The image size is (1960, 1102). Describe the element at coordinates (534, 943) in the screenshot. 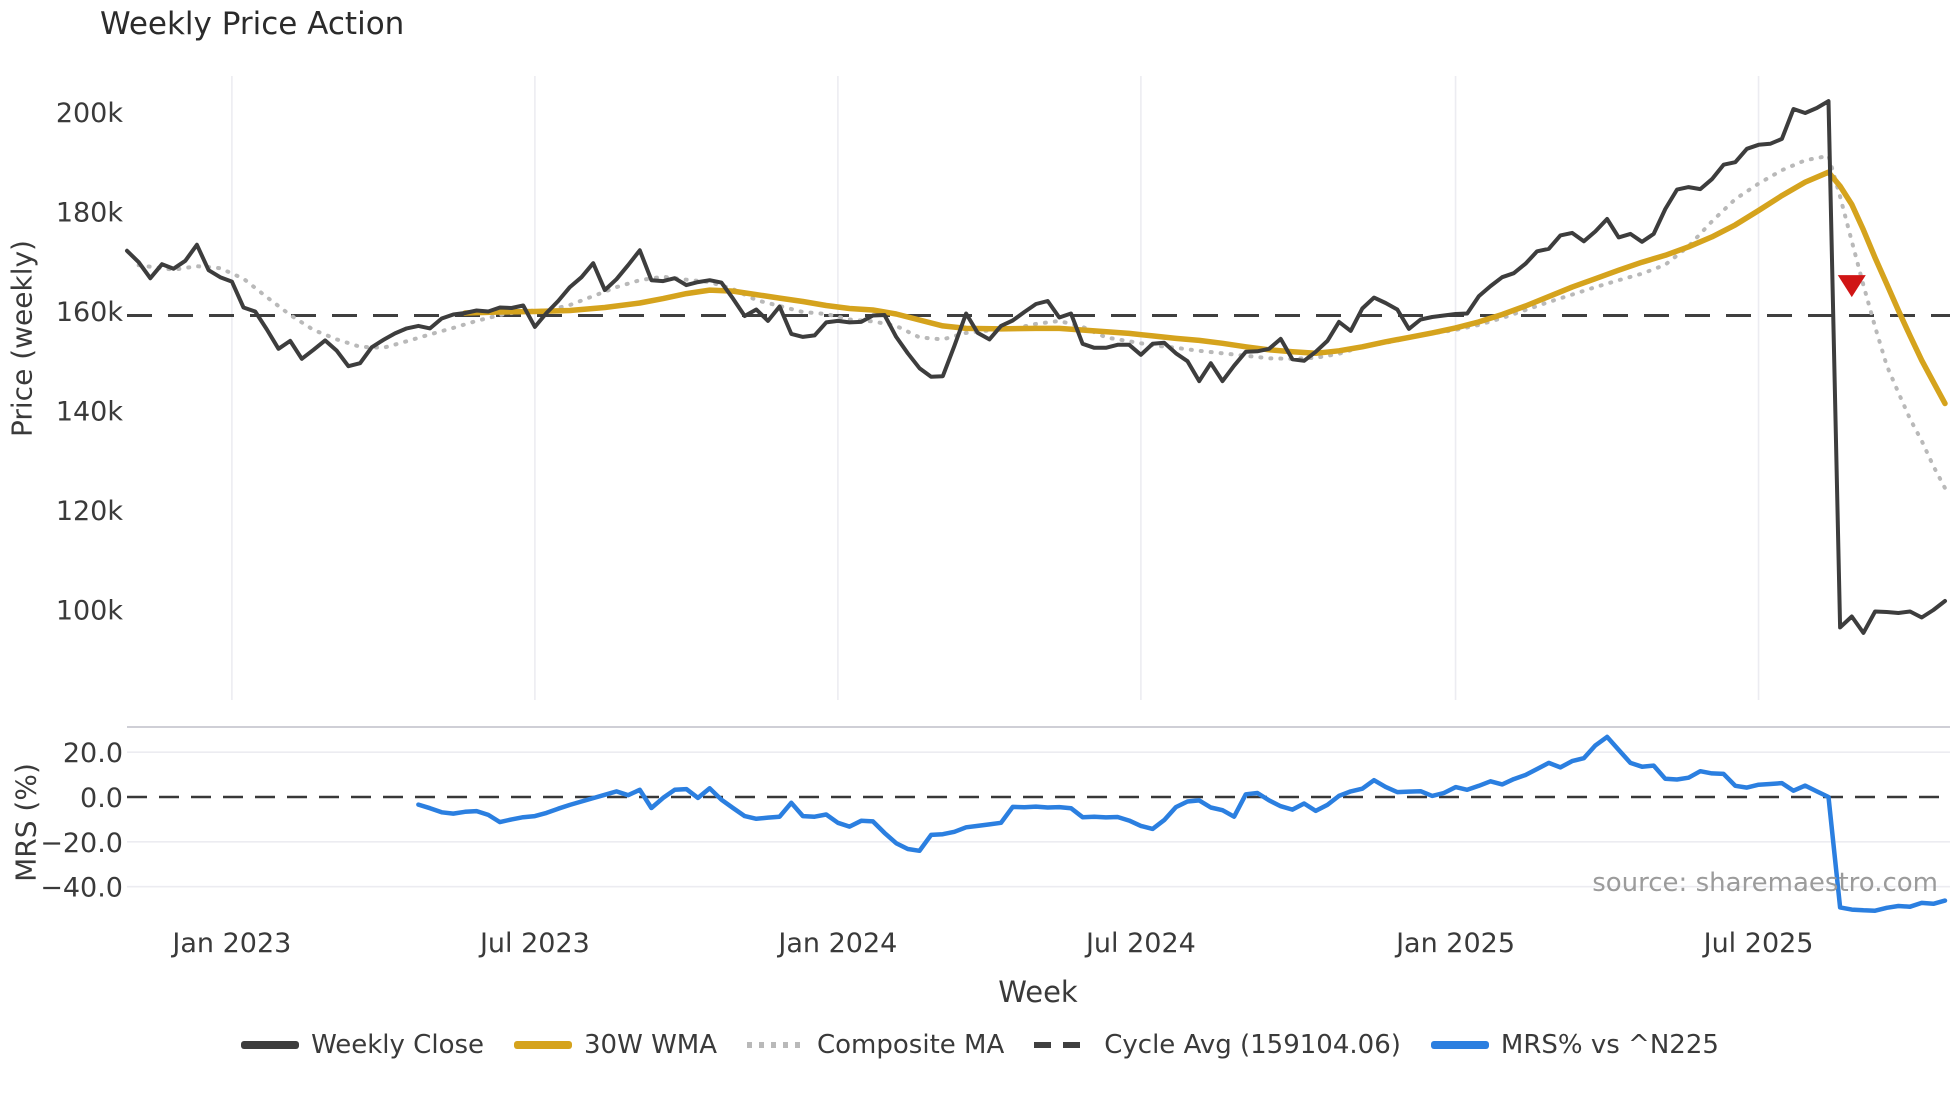

I see `x-tick-label: Jul 2023` at that location.